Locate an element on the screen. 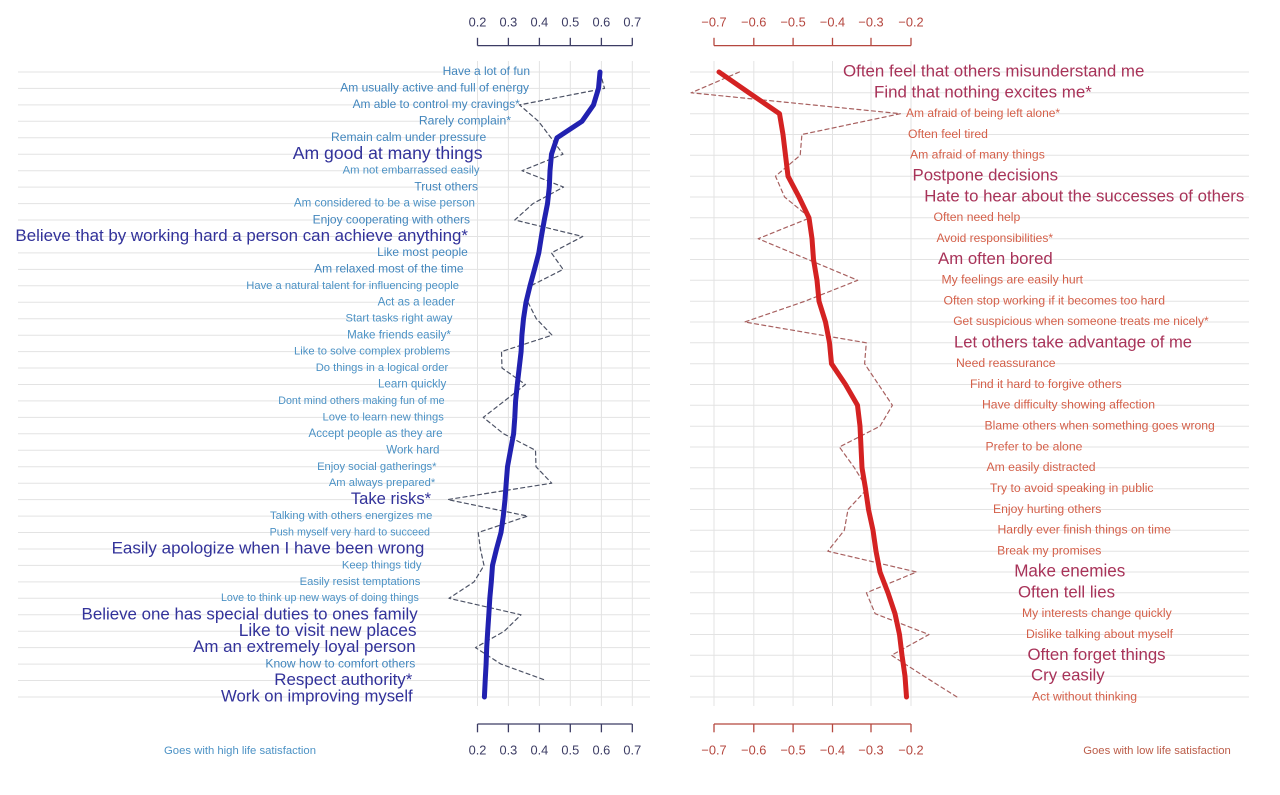 This screenshot has width=1280, height=795. svg-text: Avoid responsibilities* is located at coordinates (995, 238).